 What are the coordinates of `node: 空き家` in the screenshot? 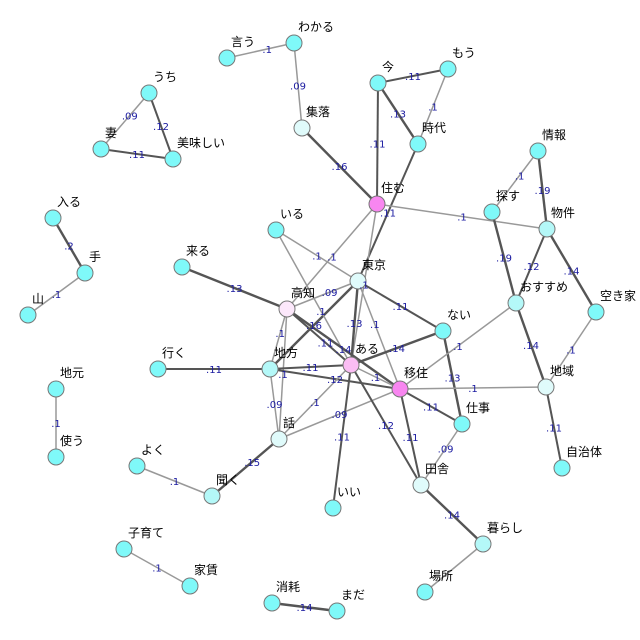 It's located at (611, 304).